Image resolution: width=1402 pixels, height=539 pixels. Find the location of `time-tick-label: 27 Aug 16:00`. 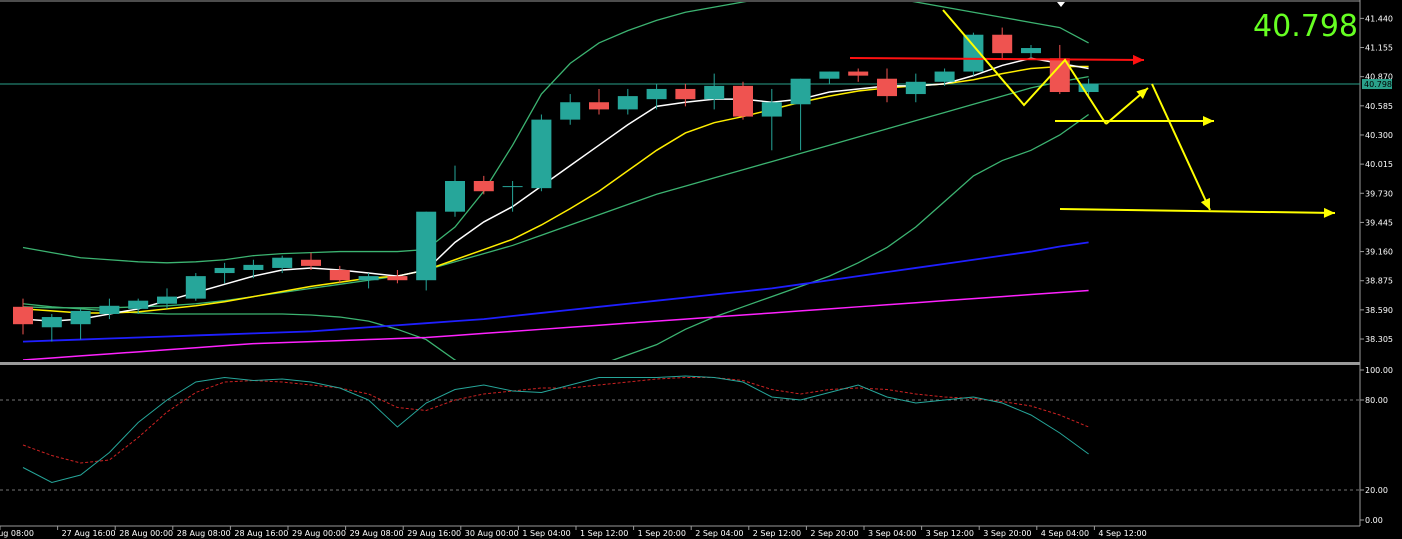

time-tick-label: 27 Aug 16:00 is located at coordinates (89, 533).